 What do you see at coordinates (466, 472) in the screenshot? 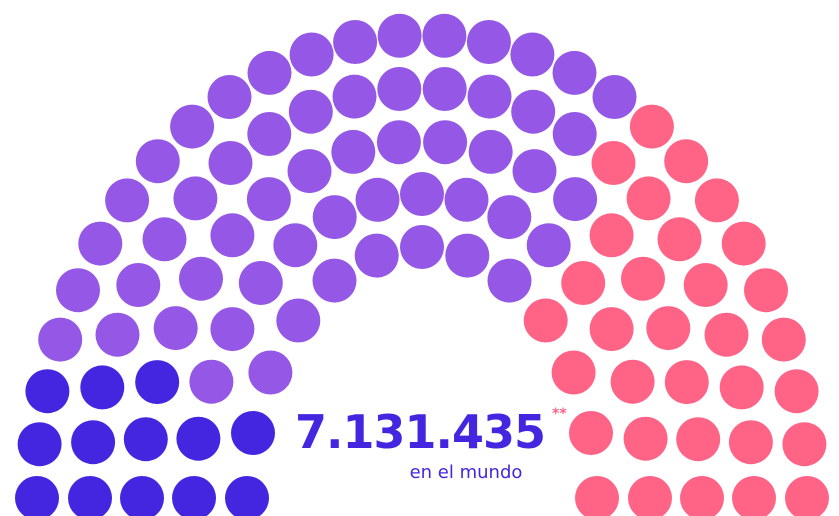
I see `subtitle: en el mundo` at bounding box center [466, 472].